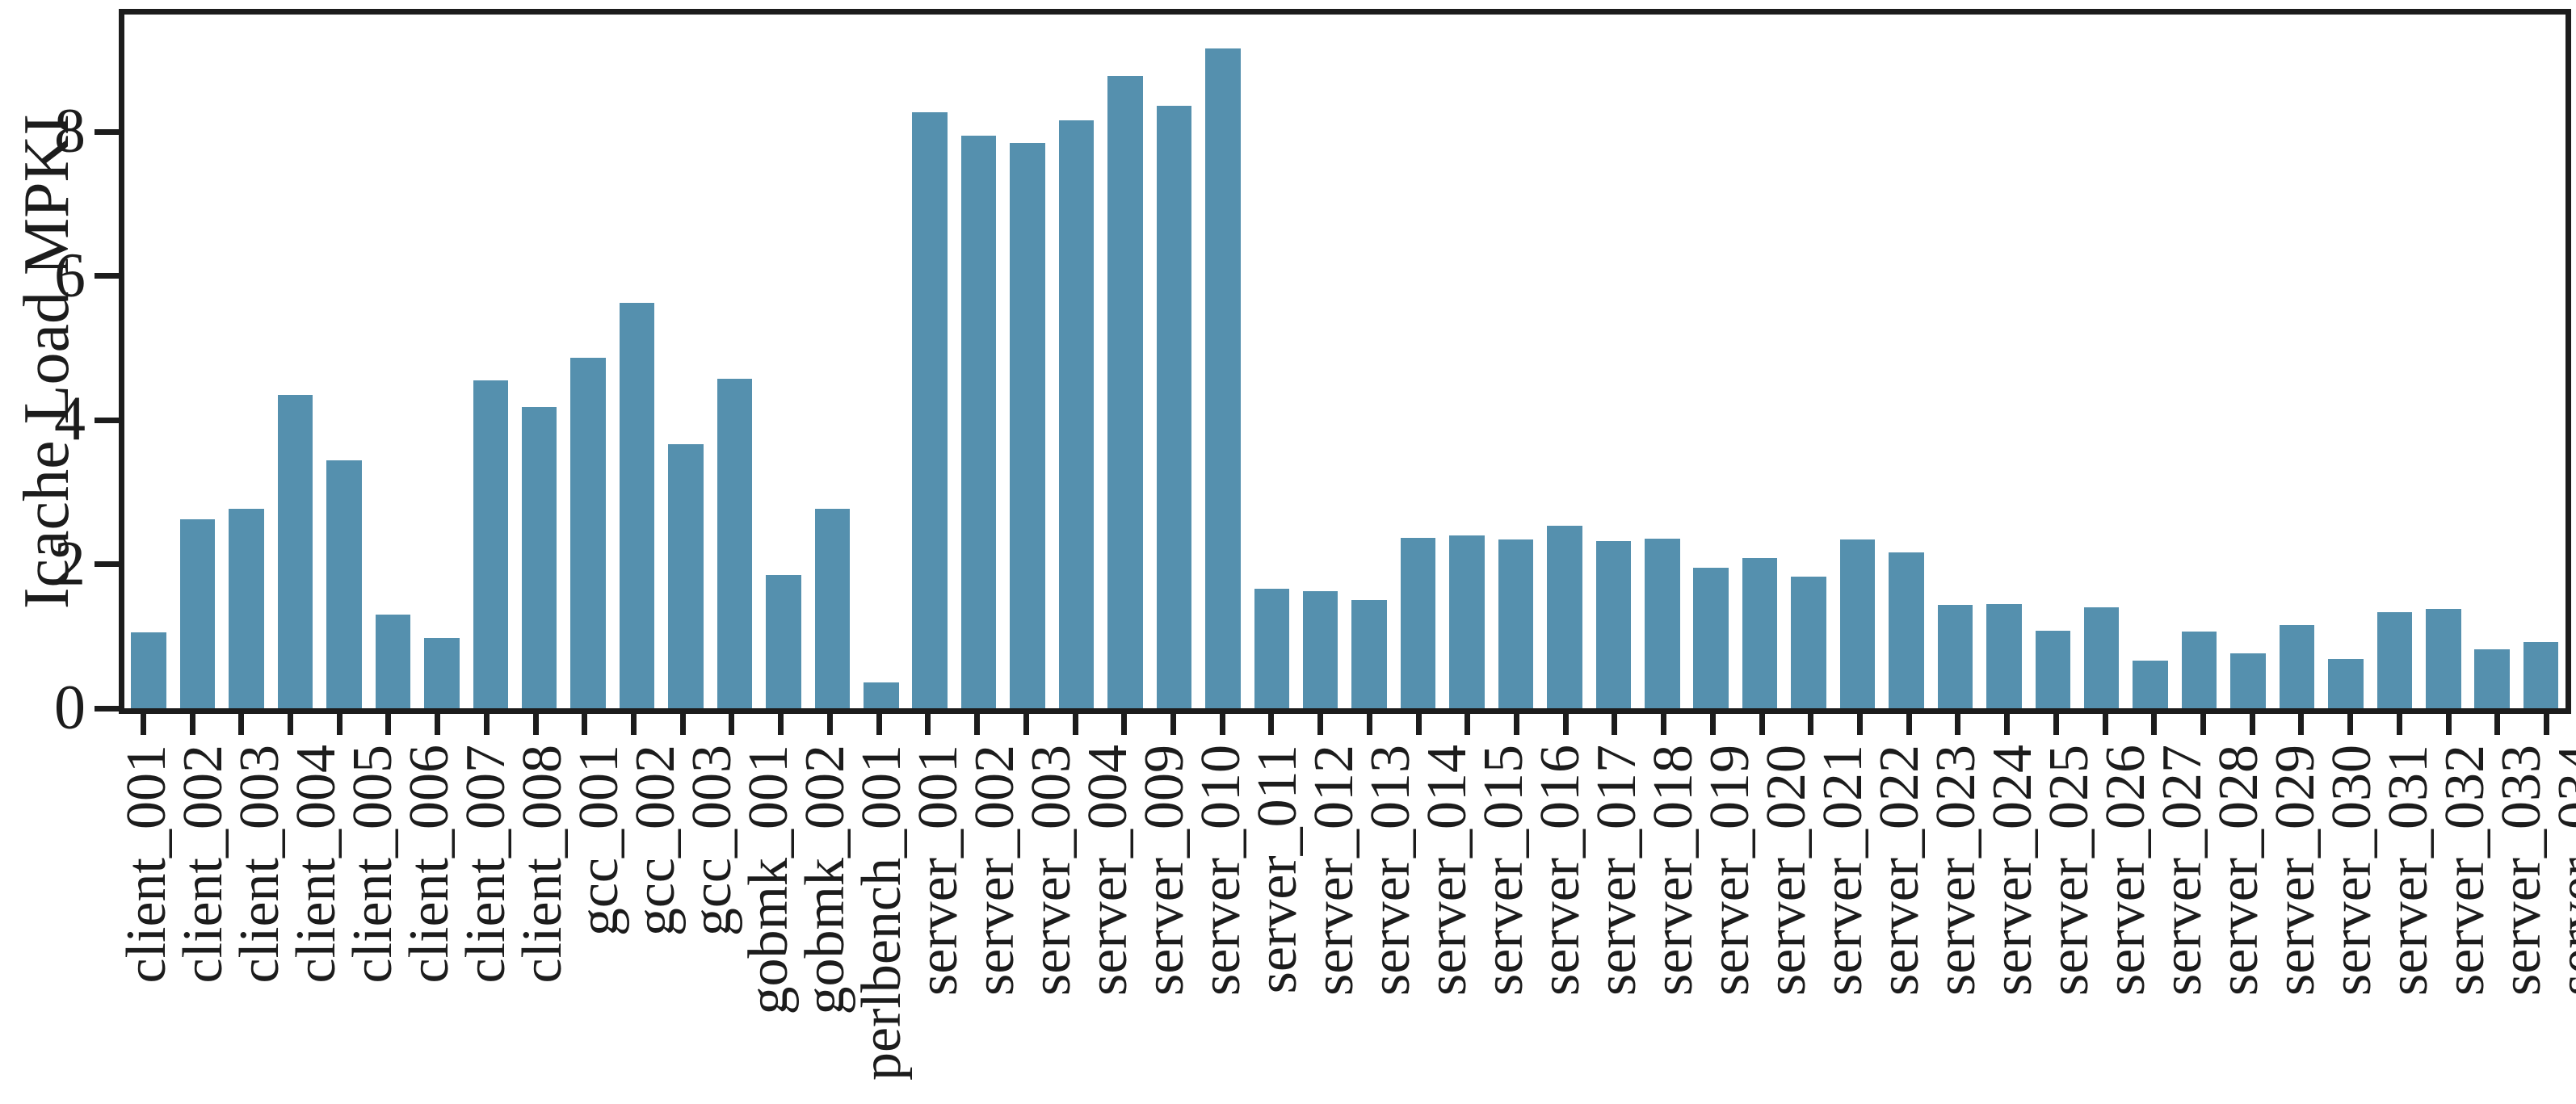 The image size is (2576, 1104). I want to click on x-tick-label: server_019, so click(1730, 871).